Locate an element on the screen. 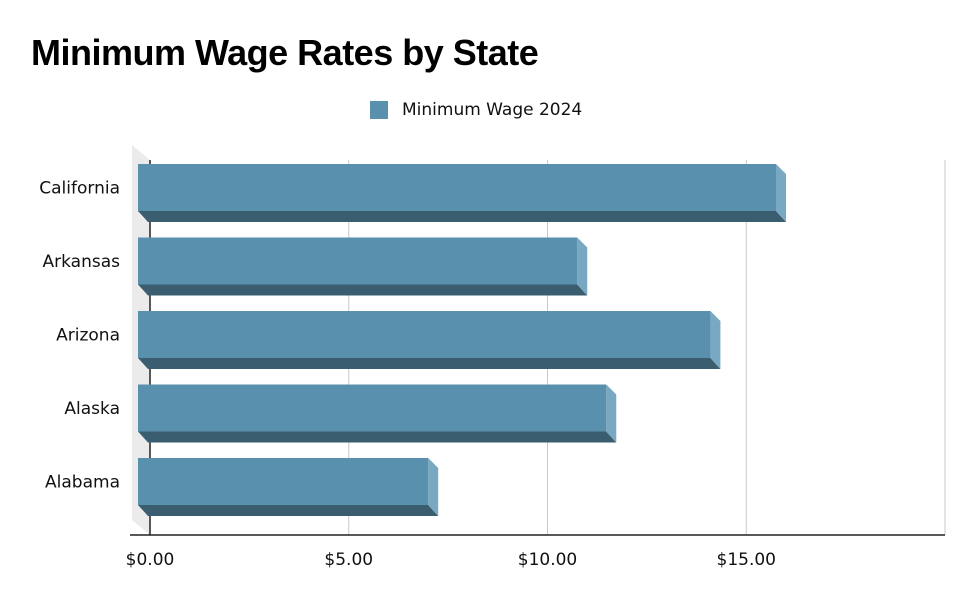 The image size is (977, 602). legend-swatch is located at coordinates (379, 110).